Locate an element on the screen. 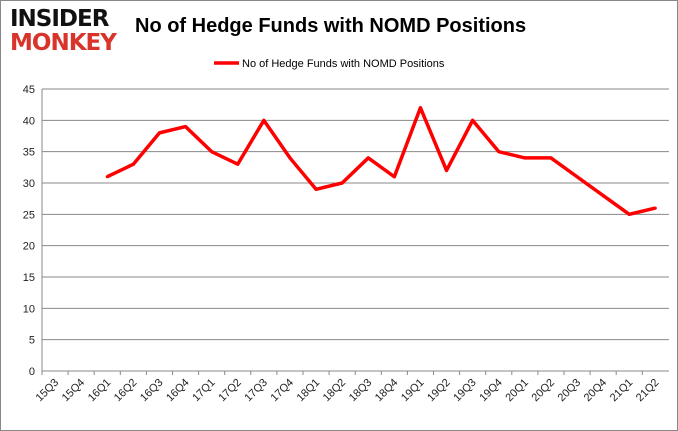 This screenshot has height=431, width=678. legend-label: No of Hedge Funds with NOMD Positions is located at coordinates (343, 64).